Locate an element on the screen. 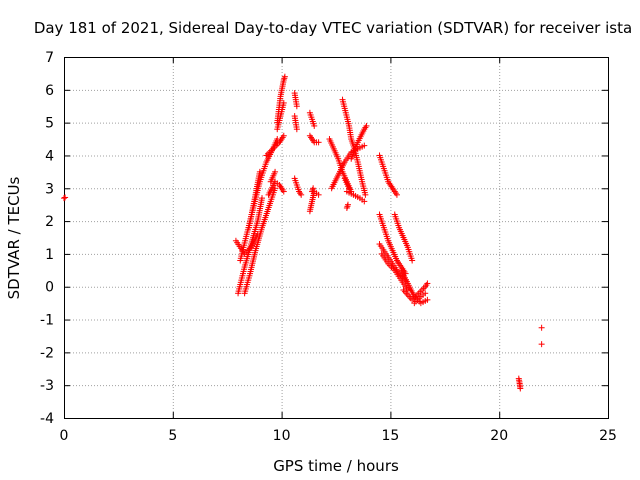 This screenshot has width=640, height=480. x-tick-label: 25 is located at coordinates (608, 436).